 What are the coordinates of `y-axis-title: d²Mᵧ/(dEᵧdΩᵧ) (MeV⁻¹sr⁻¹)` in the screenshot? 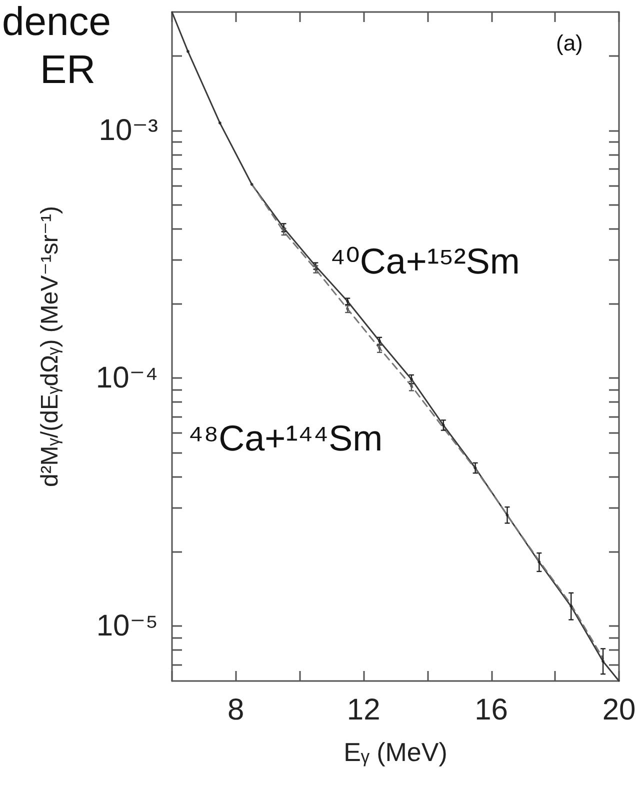 It's located at (50, 347).